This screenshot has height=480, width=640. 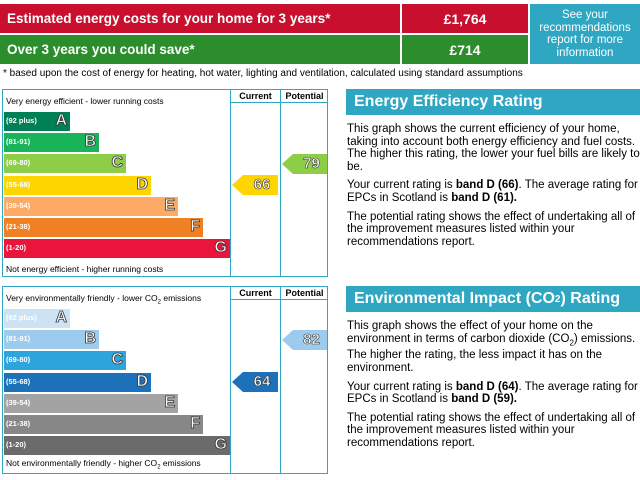 I want to click on potential-savings-value: £714, so click(x=465, y=49).